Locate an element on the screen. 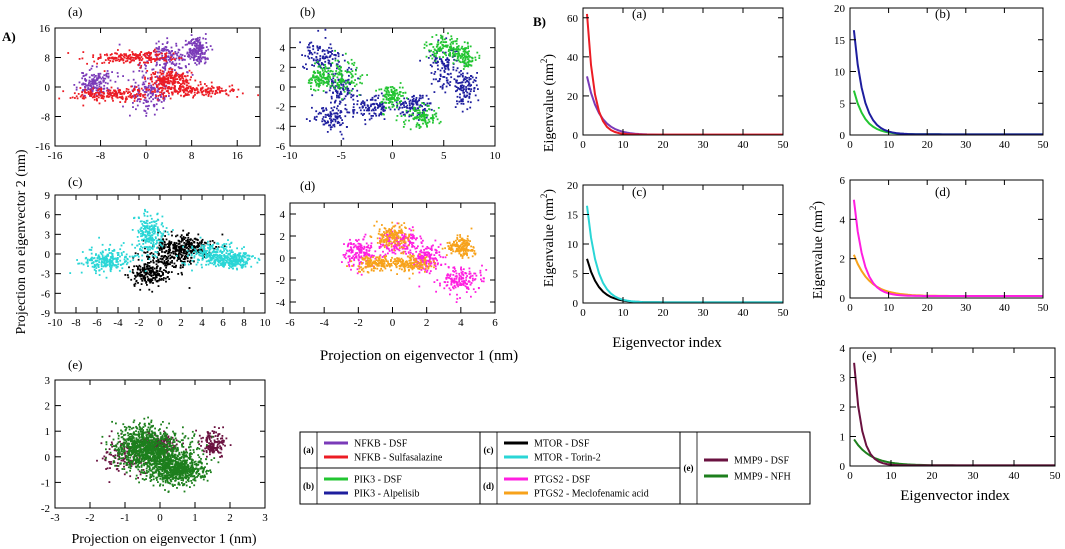  y-tick-label: -3 is located at coordinates (46, 275).